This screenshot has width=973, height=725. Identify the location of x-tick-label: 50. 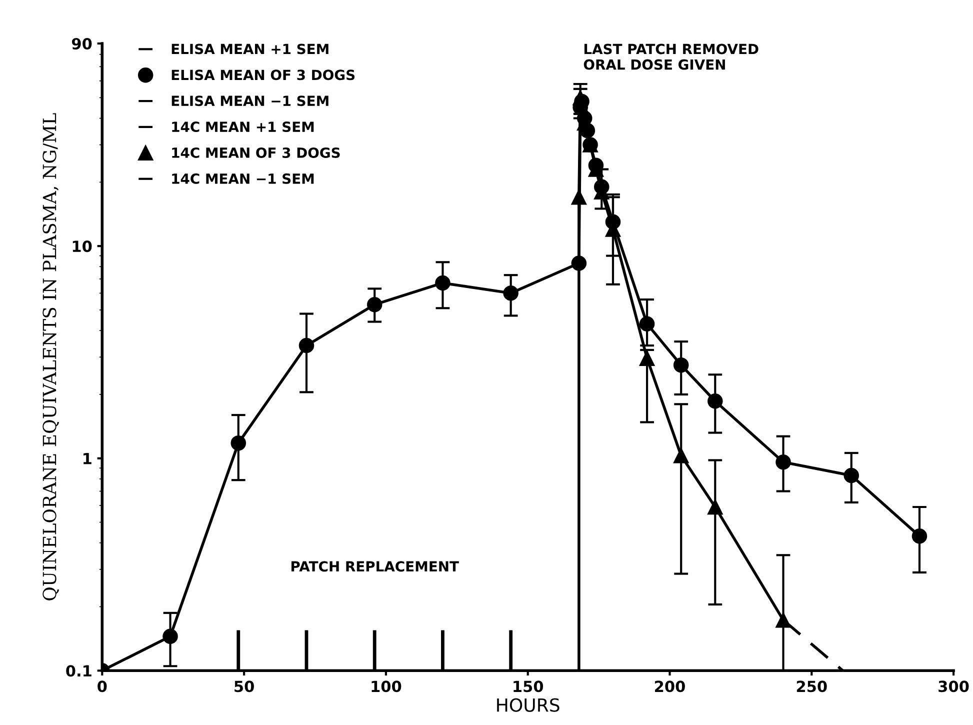
(244, 686).